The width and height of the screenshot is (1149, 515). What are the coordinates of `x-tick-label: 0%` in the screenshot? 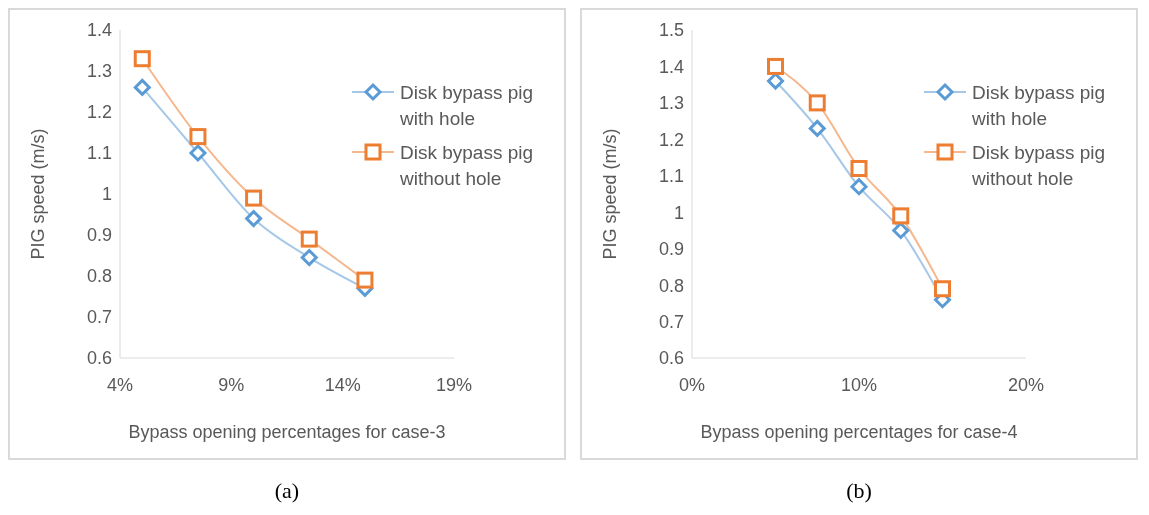 It's located at (692, 384).